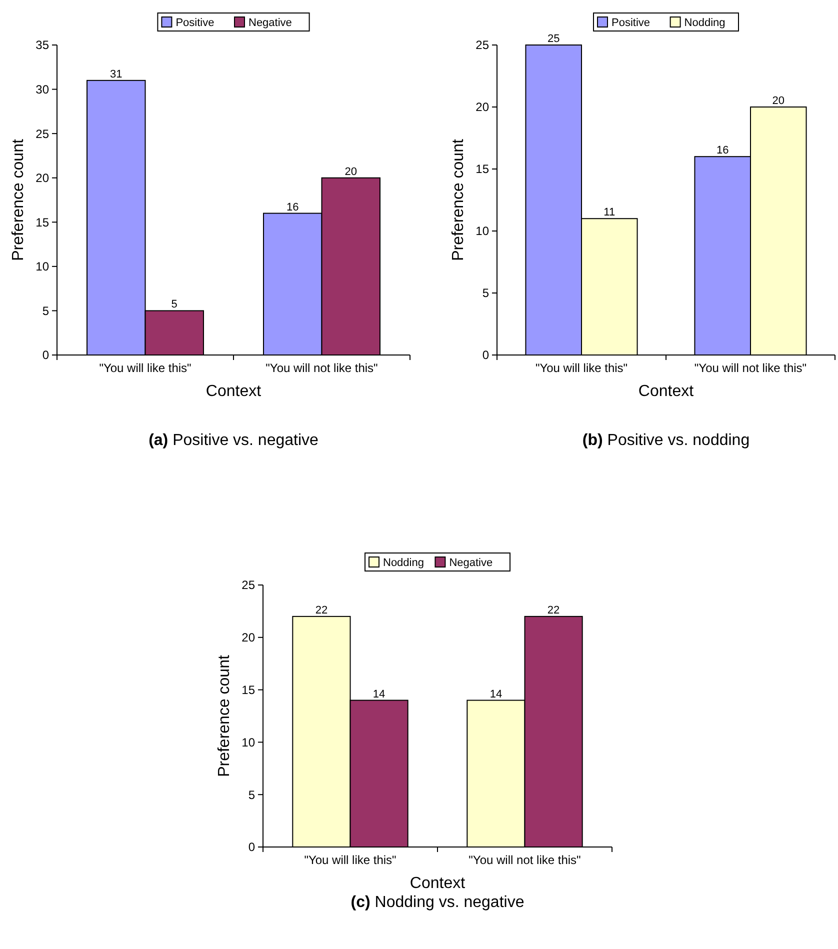 The image size is (838, 949). What do you see at coordinates (553, 39) in the screenshot?
I see `data-label: 25` at bounding box center [553, 39].